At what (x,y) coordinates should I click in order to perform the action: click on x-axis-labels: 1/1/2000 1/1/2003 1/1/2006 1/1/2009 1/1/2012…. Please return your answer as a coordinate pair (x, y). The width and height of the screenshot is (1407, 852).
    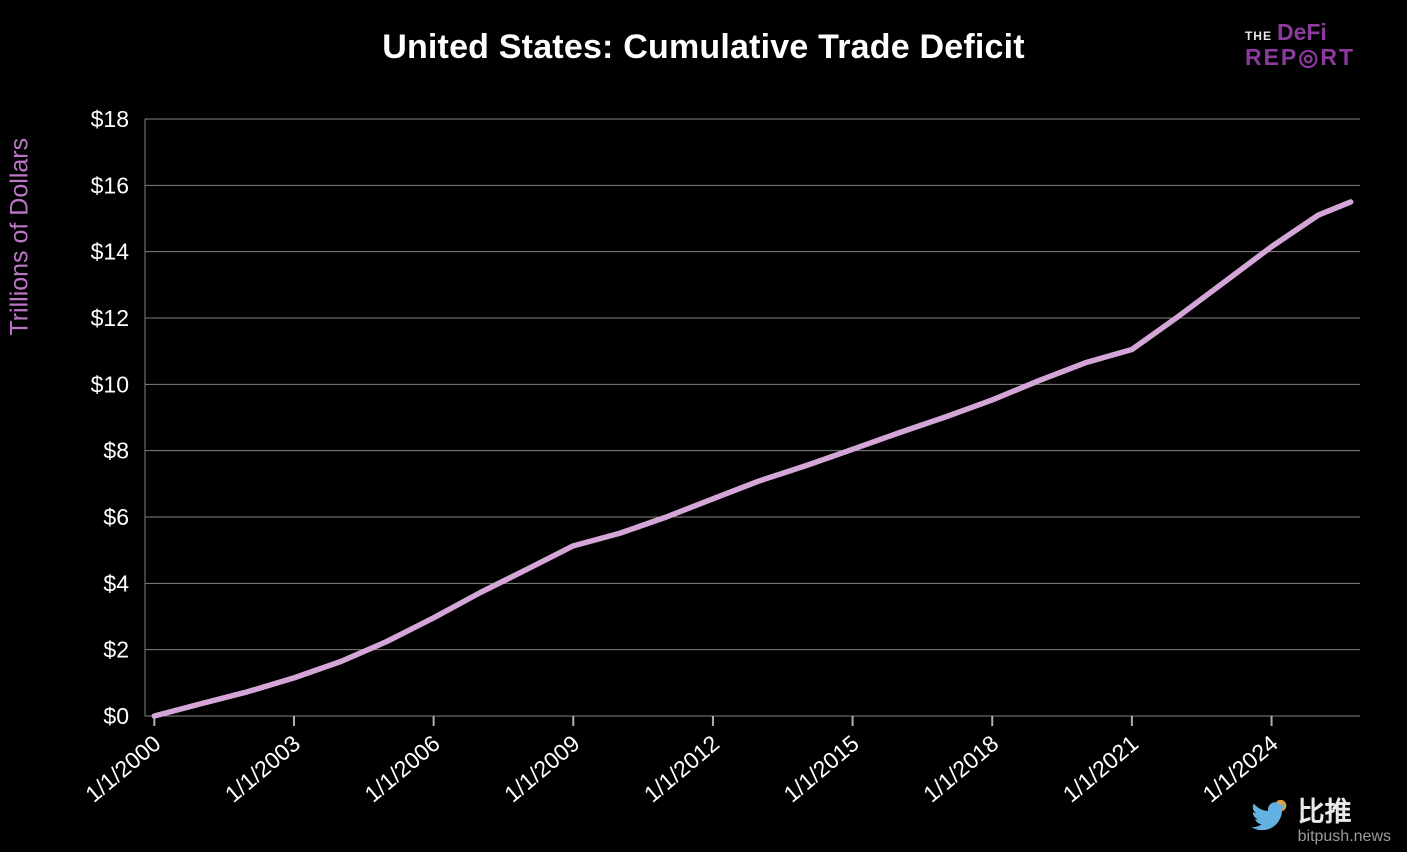
    Looking at the image, I should click on (681, 769).